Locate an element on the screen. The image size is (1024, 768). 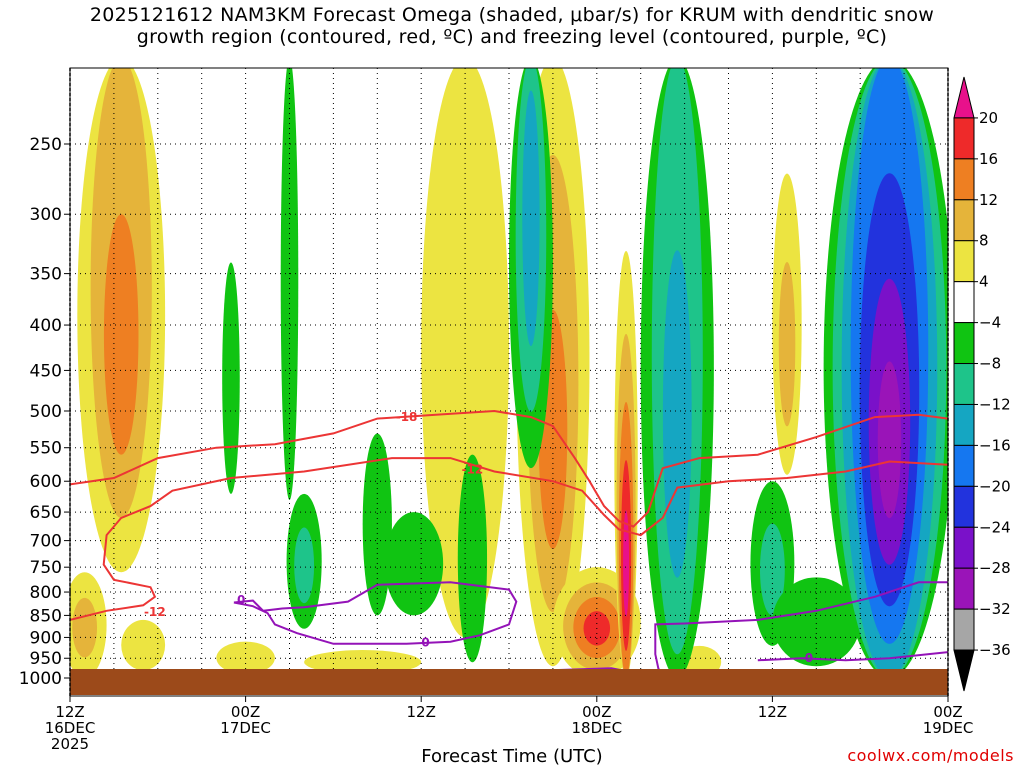
red-contour-label-1: -12 is located at coordinates (155, 612).